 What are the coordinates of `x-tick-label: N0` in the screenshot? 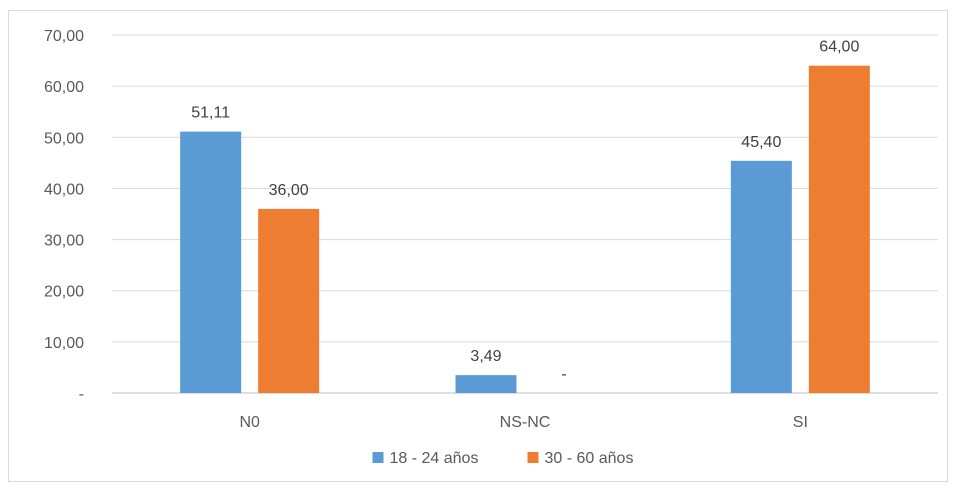 It's located at (249, 422).